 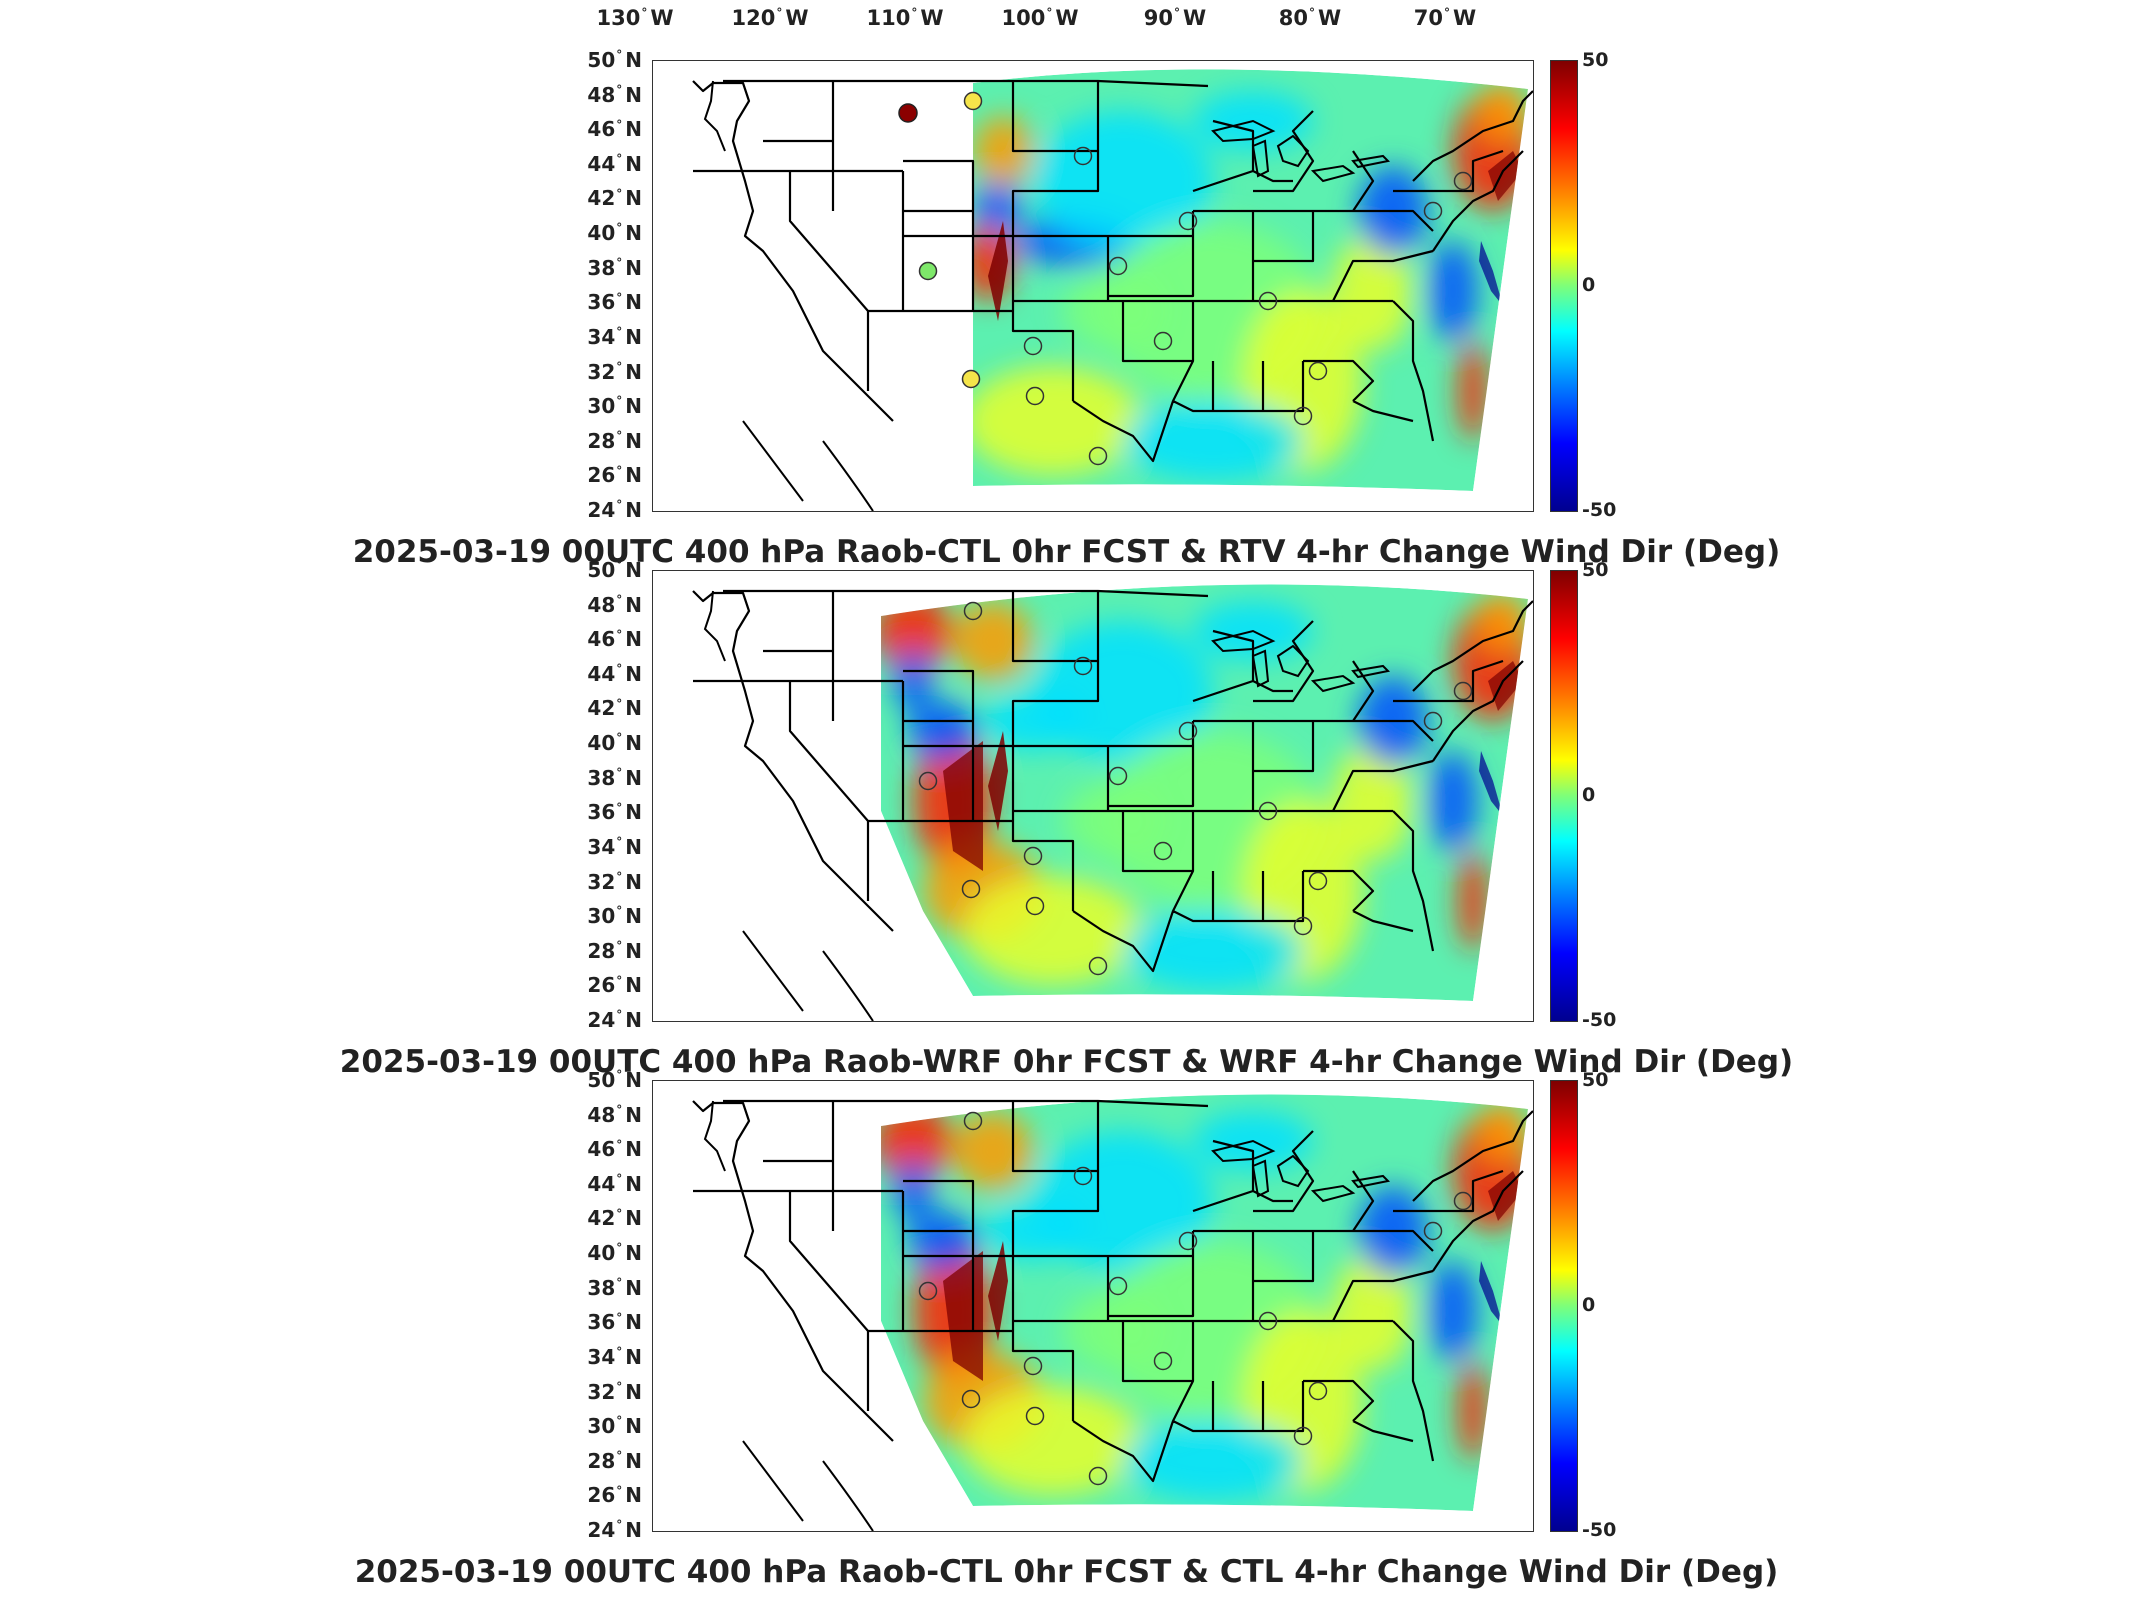 I want to click on colorbar, so click(x=1564, y=796).